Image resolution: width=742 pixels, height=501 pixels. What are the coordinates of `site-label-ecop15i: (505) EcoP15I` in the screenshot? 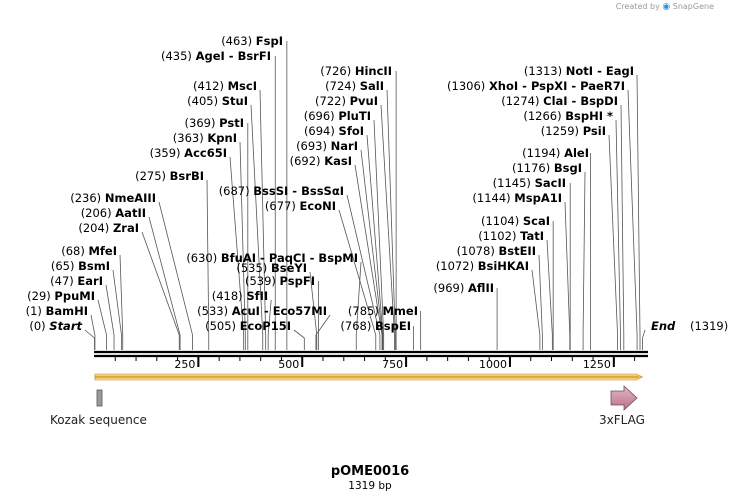 It's located at (248, 326).